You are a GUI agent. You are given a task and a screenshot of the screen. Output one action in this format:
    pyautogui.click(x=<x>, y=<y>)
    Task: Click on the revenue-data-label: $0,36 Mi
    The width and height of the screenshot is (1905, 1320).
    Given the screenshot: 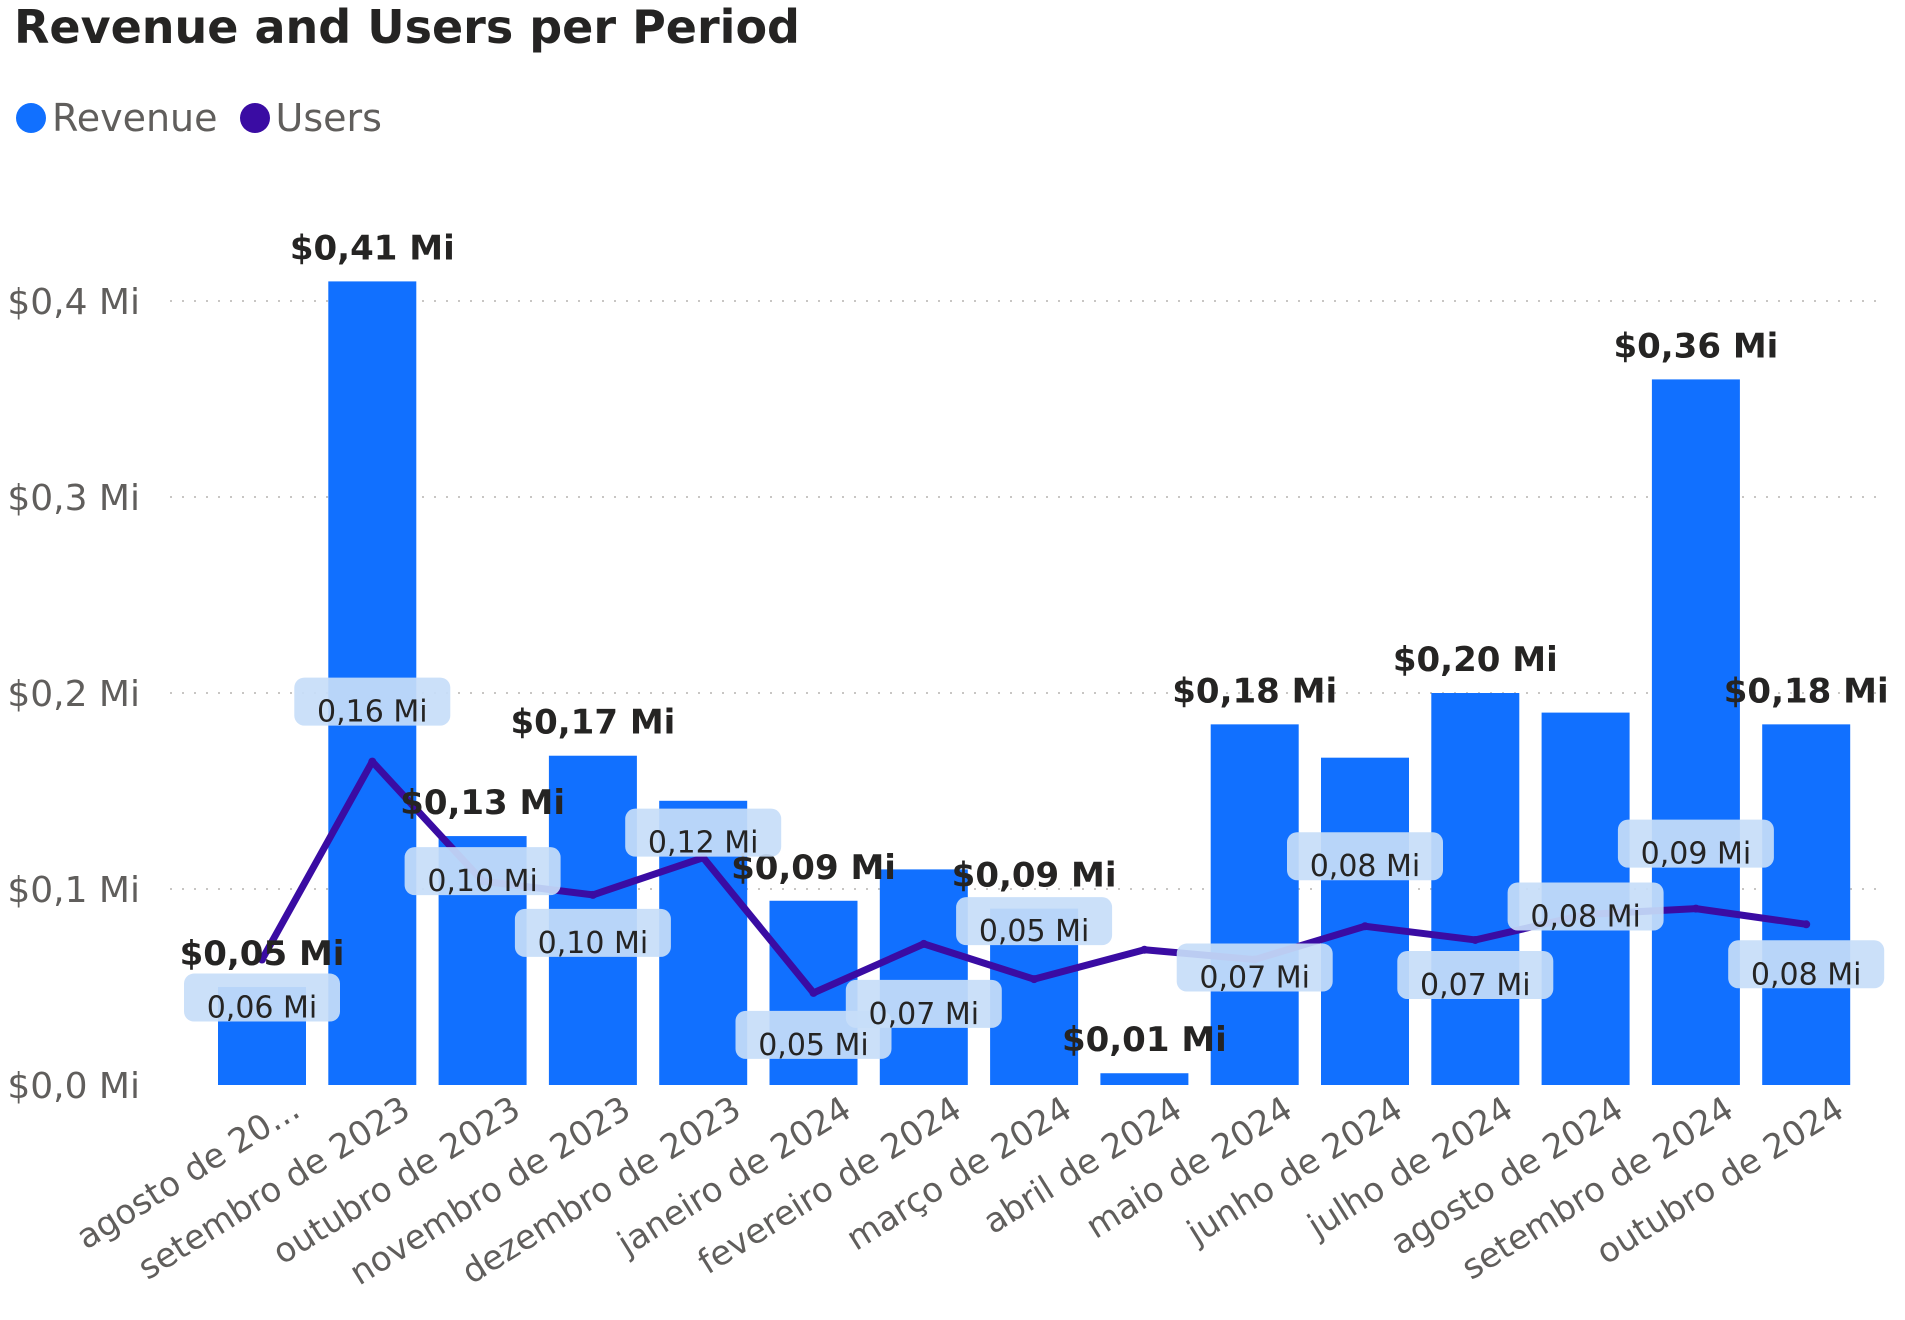 What is the action you would take?
    pyautogui.click(x=1695, y=346)
    